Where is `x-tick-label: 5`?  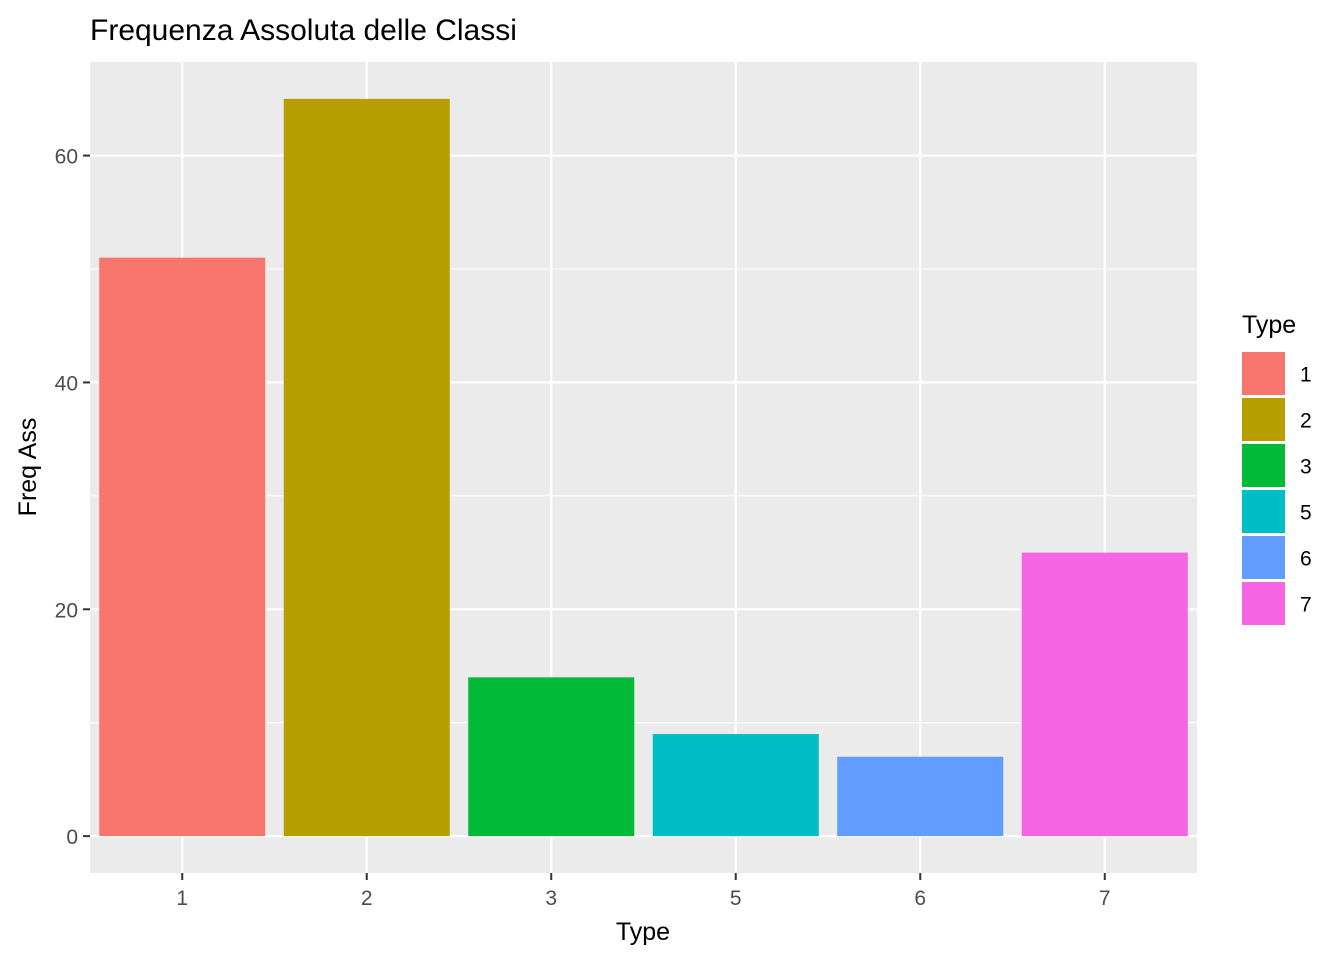
x-tick-label: 5 is located at coordinates (736, 898).